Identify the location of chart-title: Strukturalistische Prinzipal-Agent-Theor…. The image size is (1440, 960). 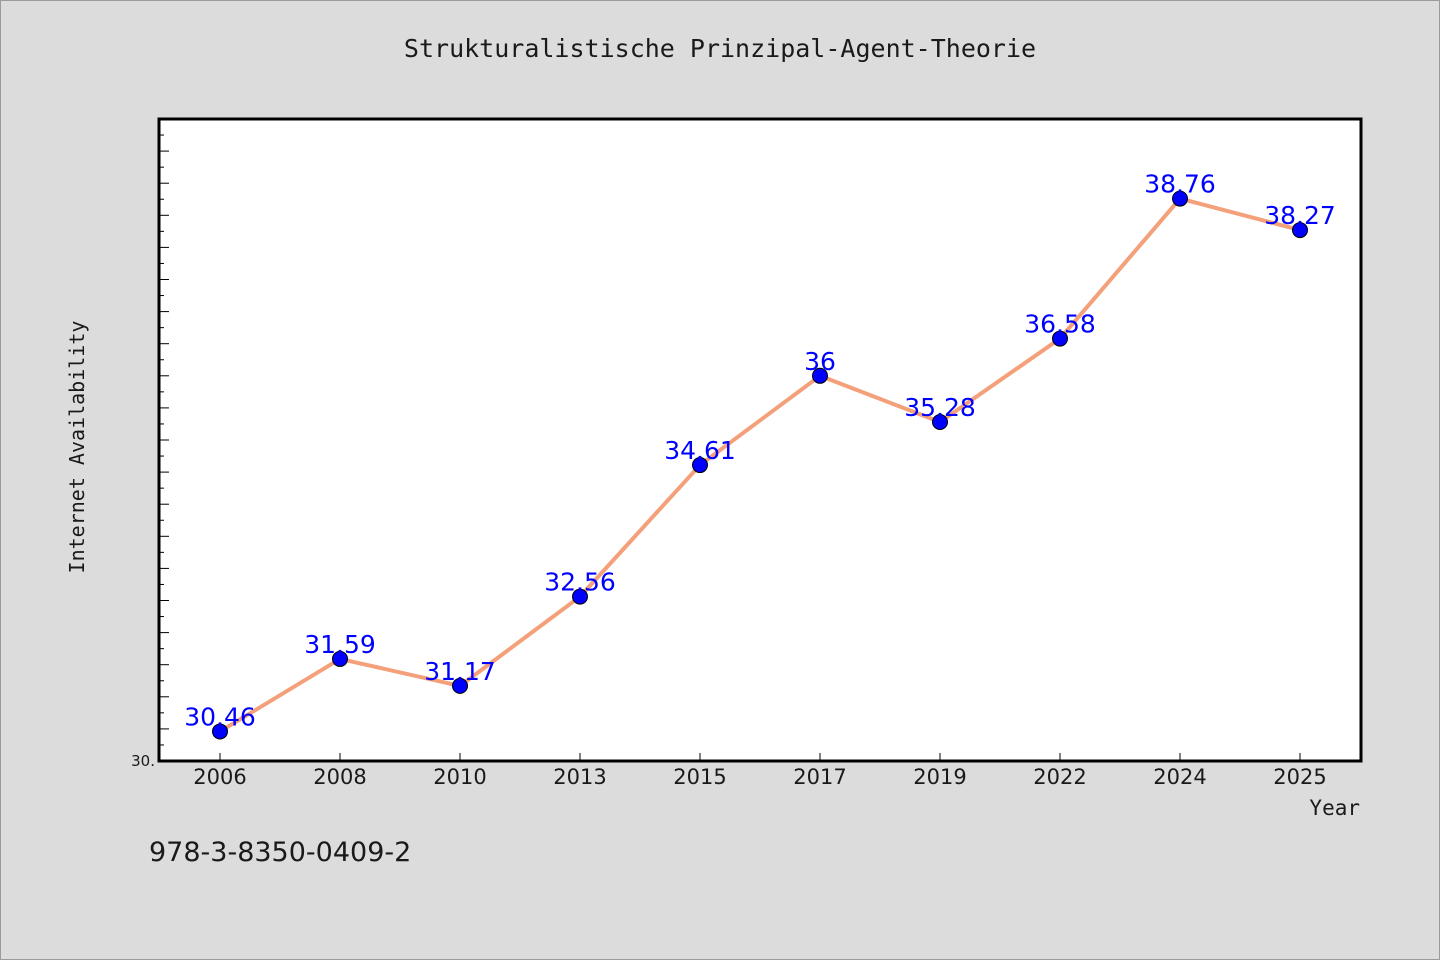
(720, 48).